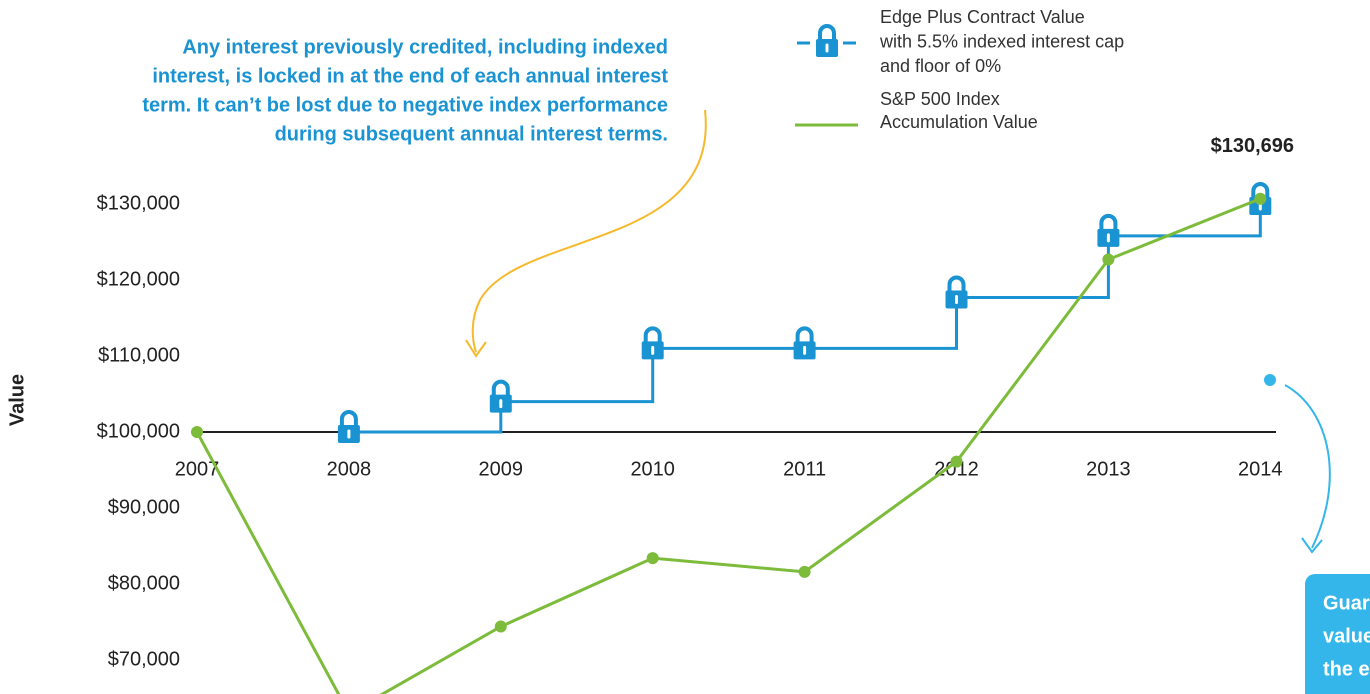  Describe the element at coordinates (144, 659) in the screenshot. I see `y-tick-label: $70,000` at that location.